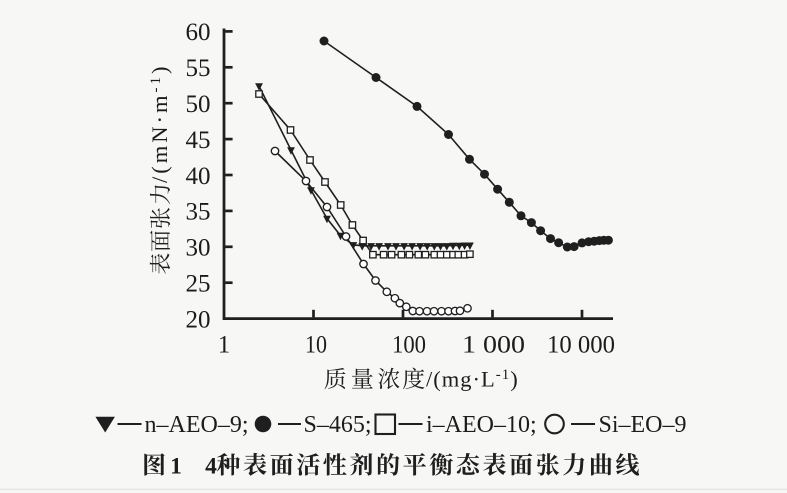  Describe the element at coordinates (211, 466) in the screenshot. I see `svg-text: 4` at that location.